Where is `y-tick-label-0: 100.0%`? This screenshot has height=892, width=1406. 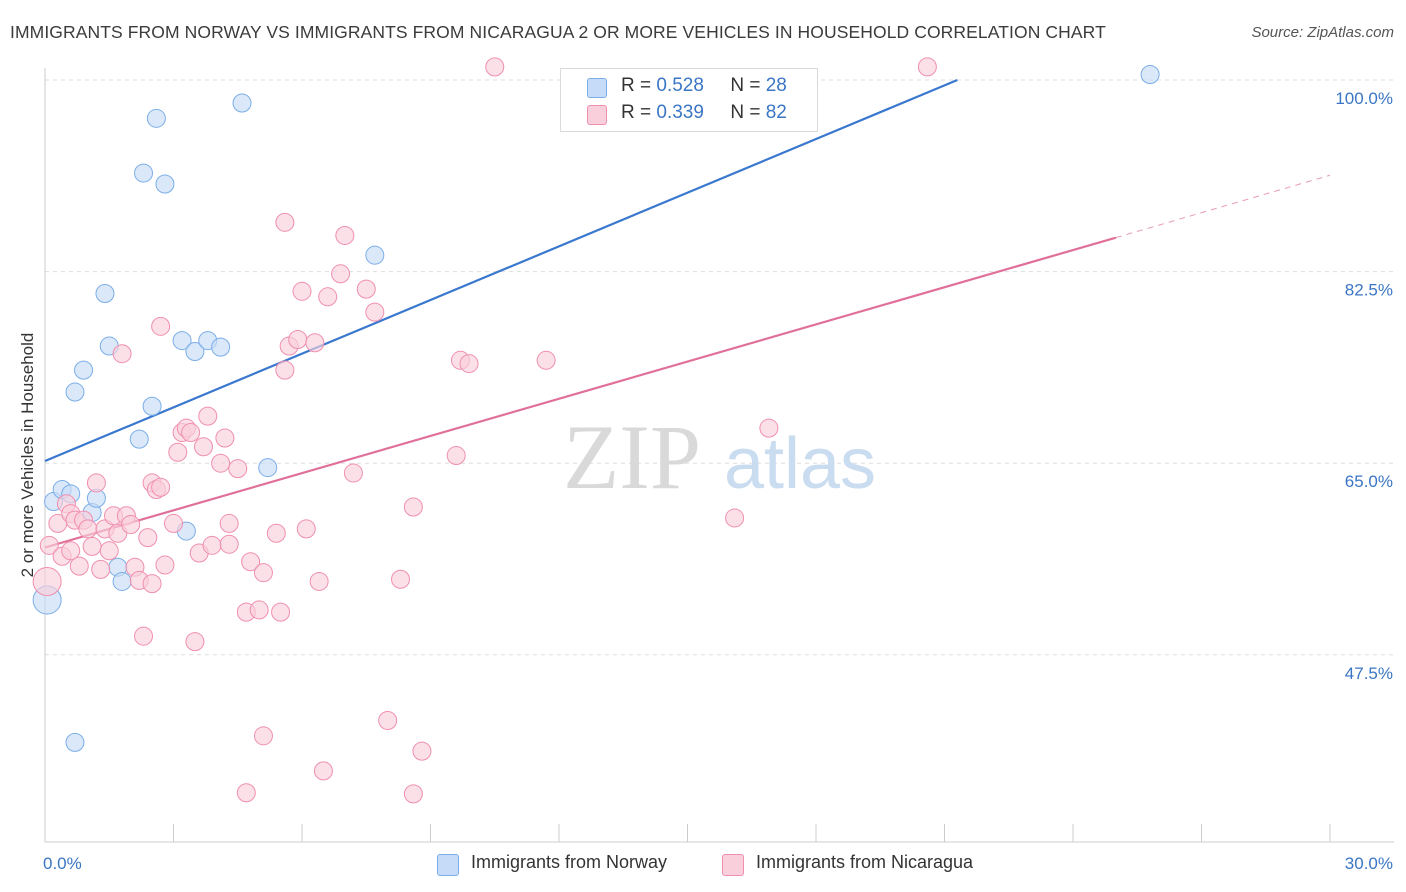 y-tick-label-0: 100.0% is located at coordinates (1364, 98).